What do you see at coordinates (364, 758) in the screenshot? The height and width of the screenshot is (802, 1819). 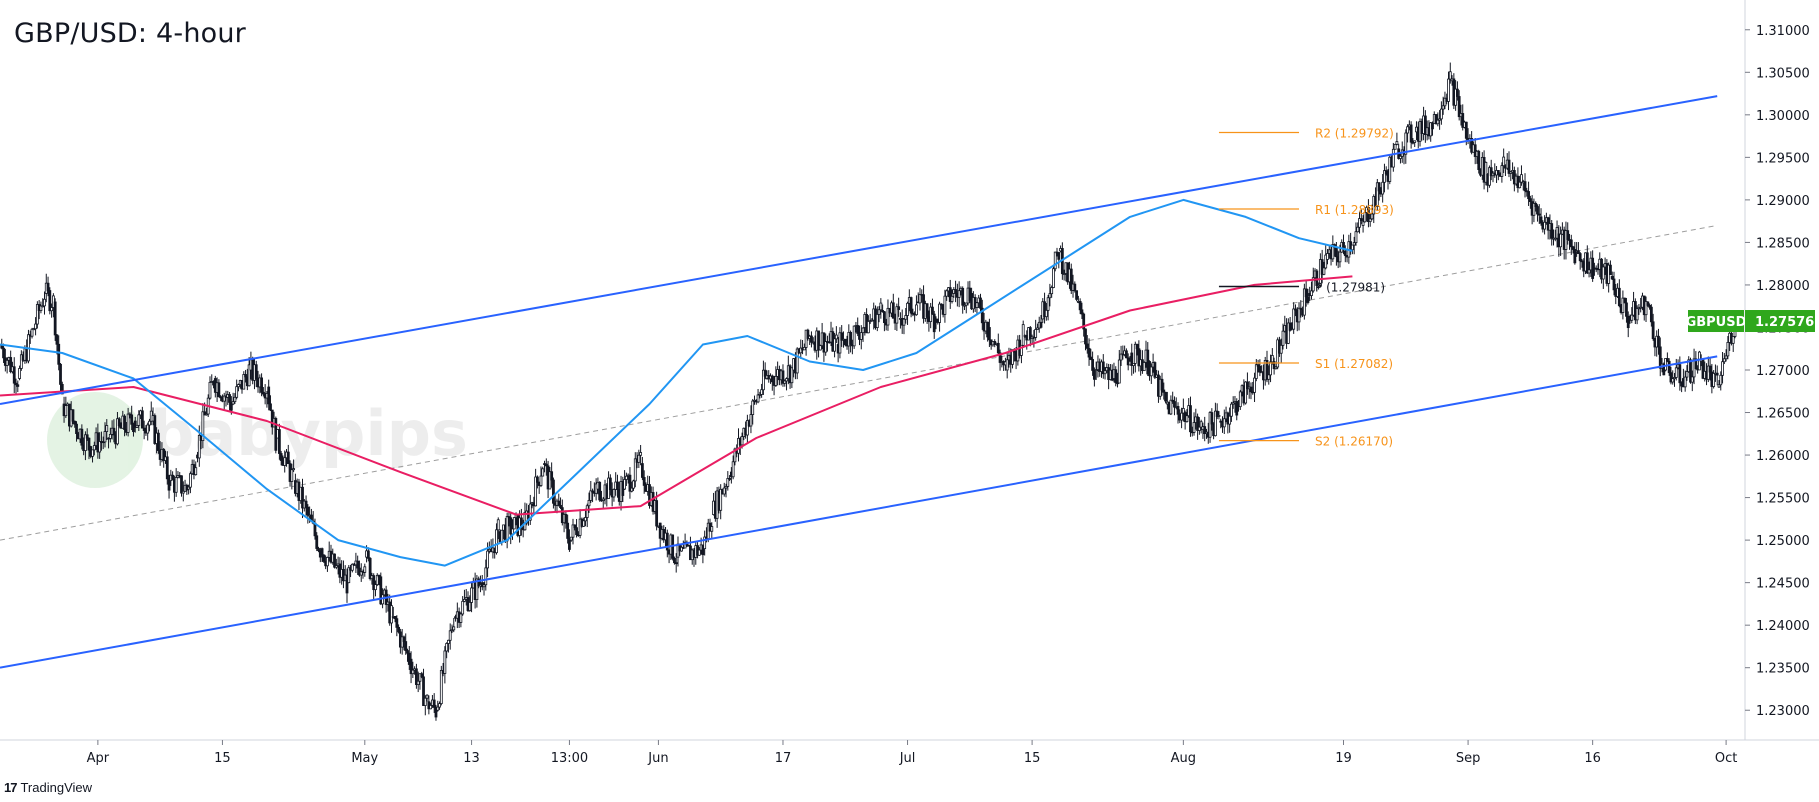 I see `x-tick-label: May` at bounding box center [364, 758].